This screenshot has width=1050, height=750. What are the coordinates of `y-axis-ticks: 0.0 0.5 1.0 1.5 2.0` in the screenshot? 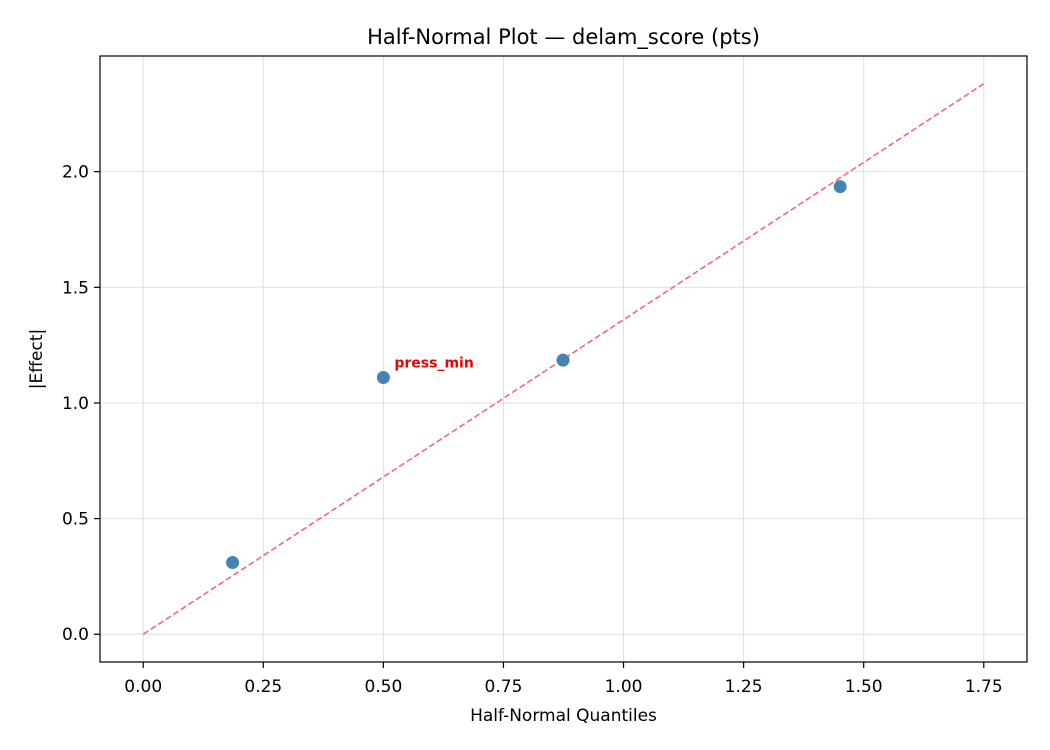 It's located at (81, 404).